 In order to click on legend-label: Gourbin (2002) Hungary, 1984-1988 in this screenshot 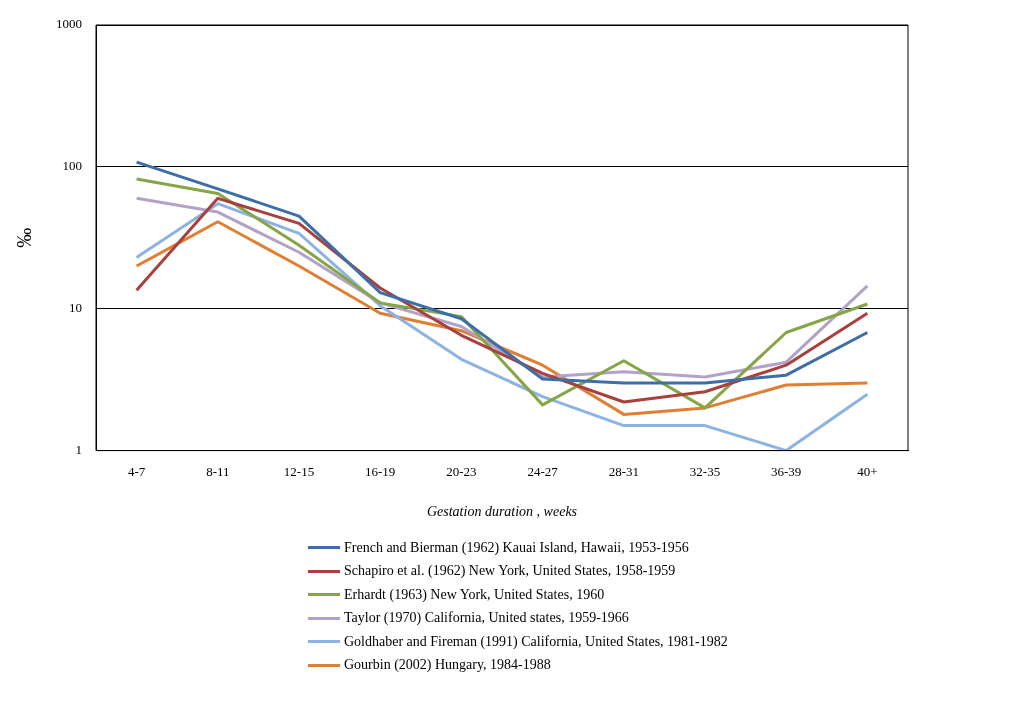, I will do `click(447, 665)`.